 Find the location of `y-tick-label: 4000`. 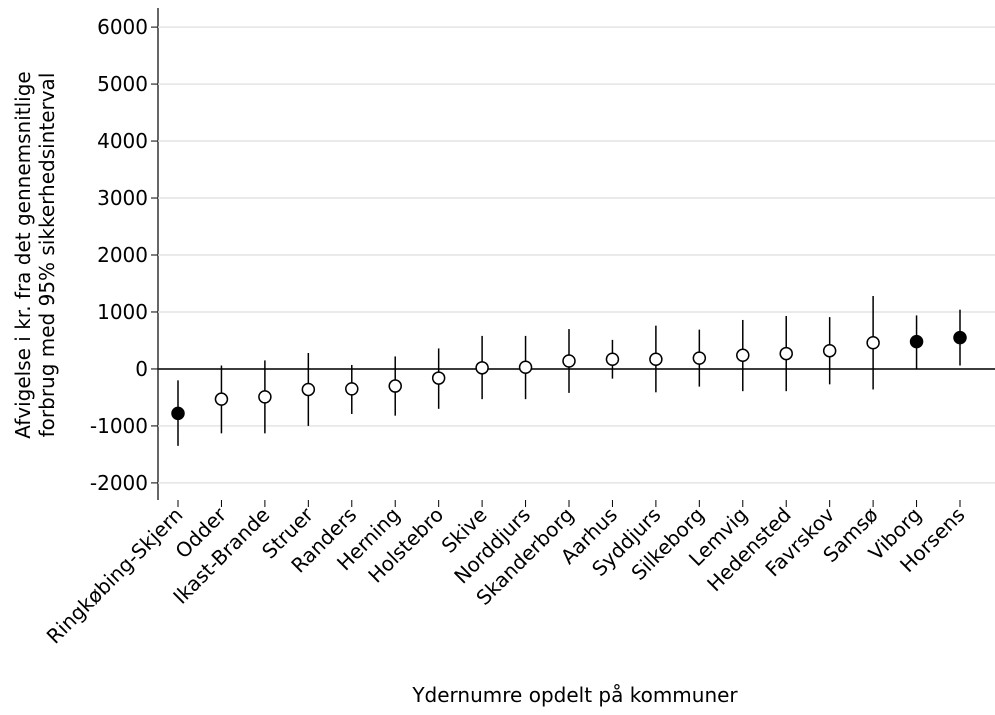

y-tick-label: 4000 is located at coordinates (122, 141).